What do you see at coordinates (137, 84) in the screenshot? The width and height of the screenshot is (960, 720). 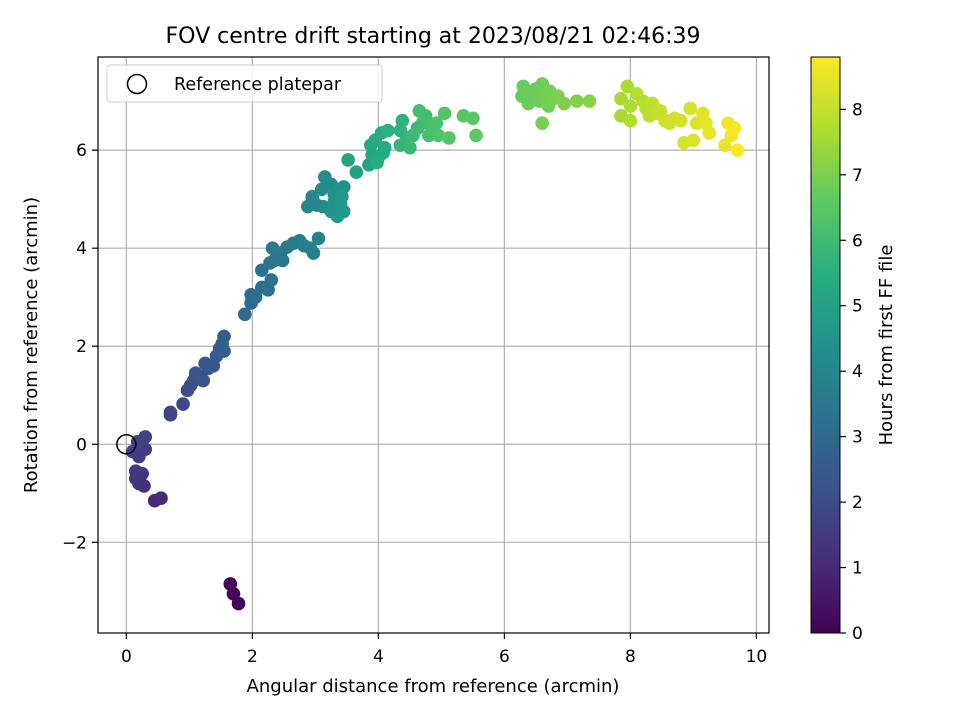 I see `legend-marker-reference` at bounding box center [137, 84].